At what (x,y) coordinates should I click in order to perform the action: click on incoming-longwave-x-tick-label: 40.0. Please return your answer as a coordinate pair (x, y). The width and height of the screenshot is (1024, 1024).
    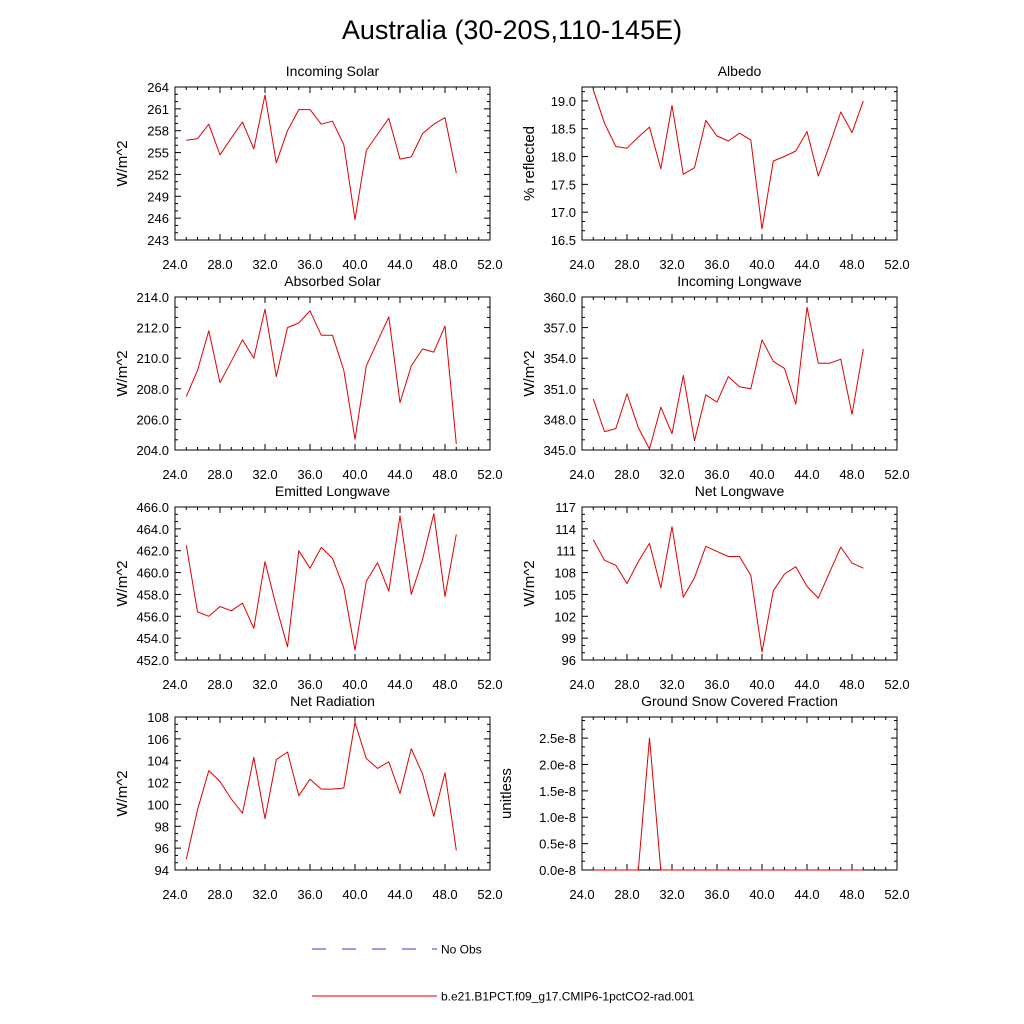
    Looking at the image, I should click on (761, 474).